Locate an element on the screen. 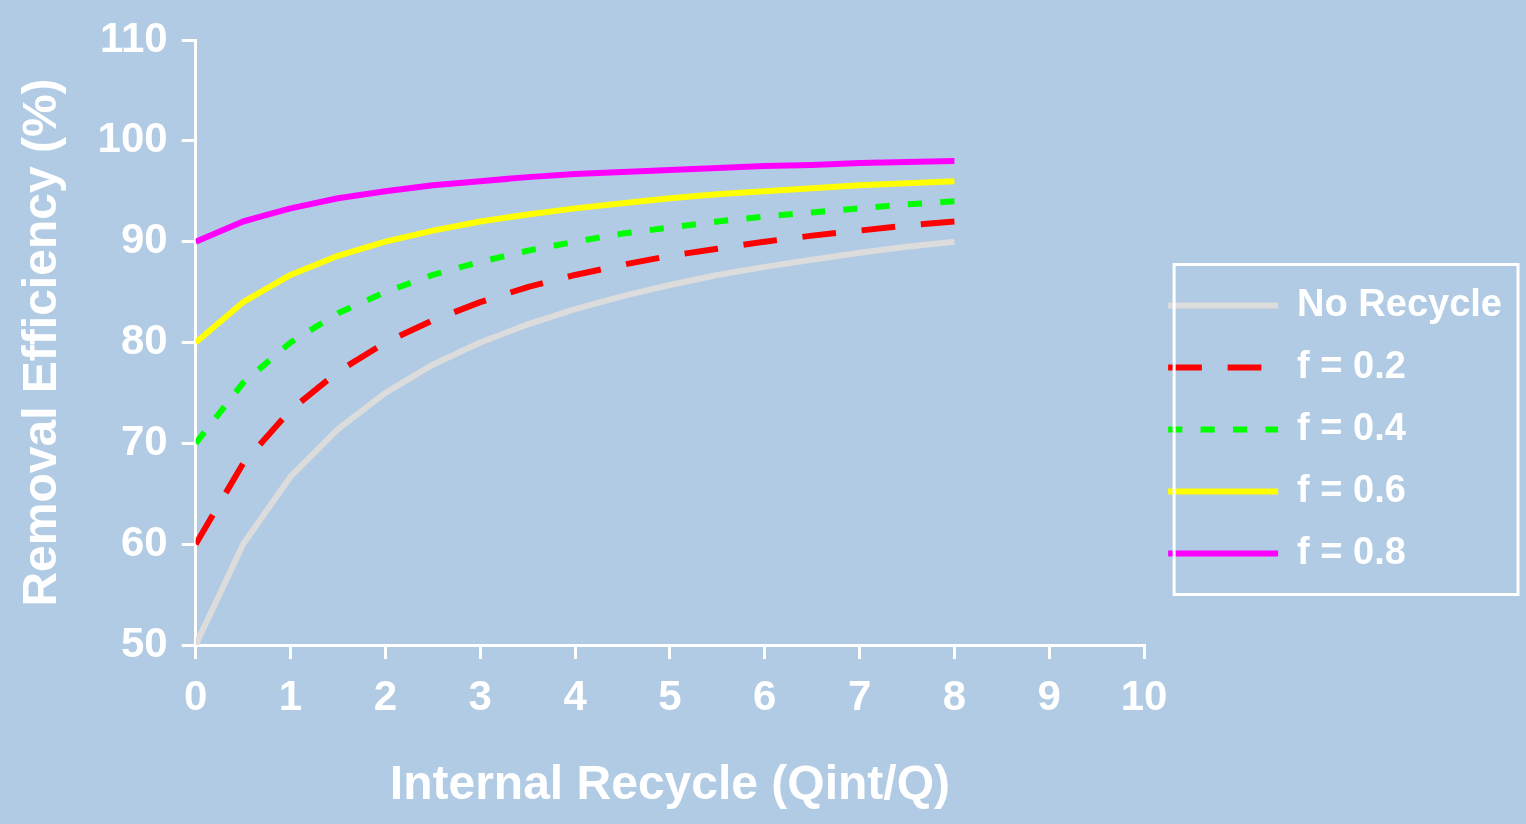  x-tick-label: 9 is located at coordinates (1049, 695).